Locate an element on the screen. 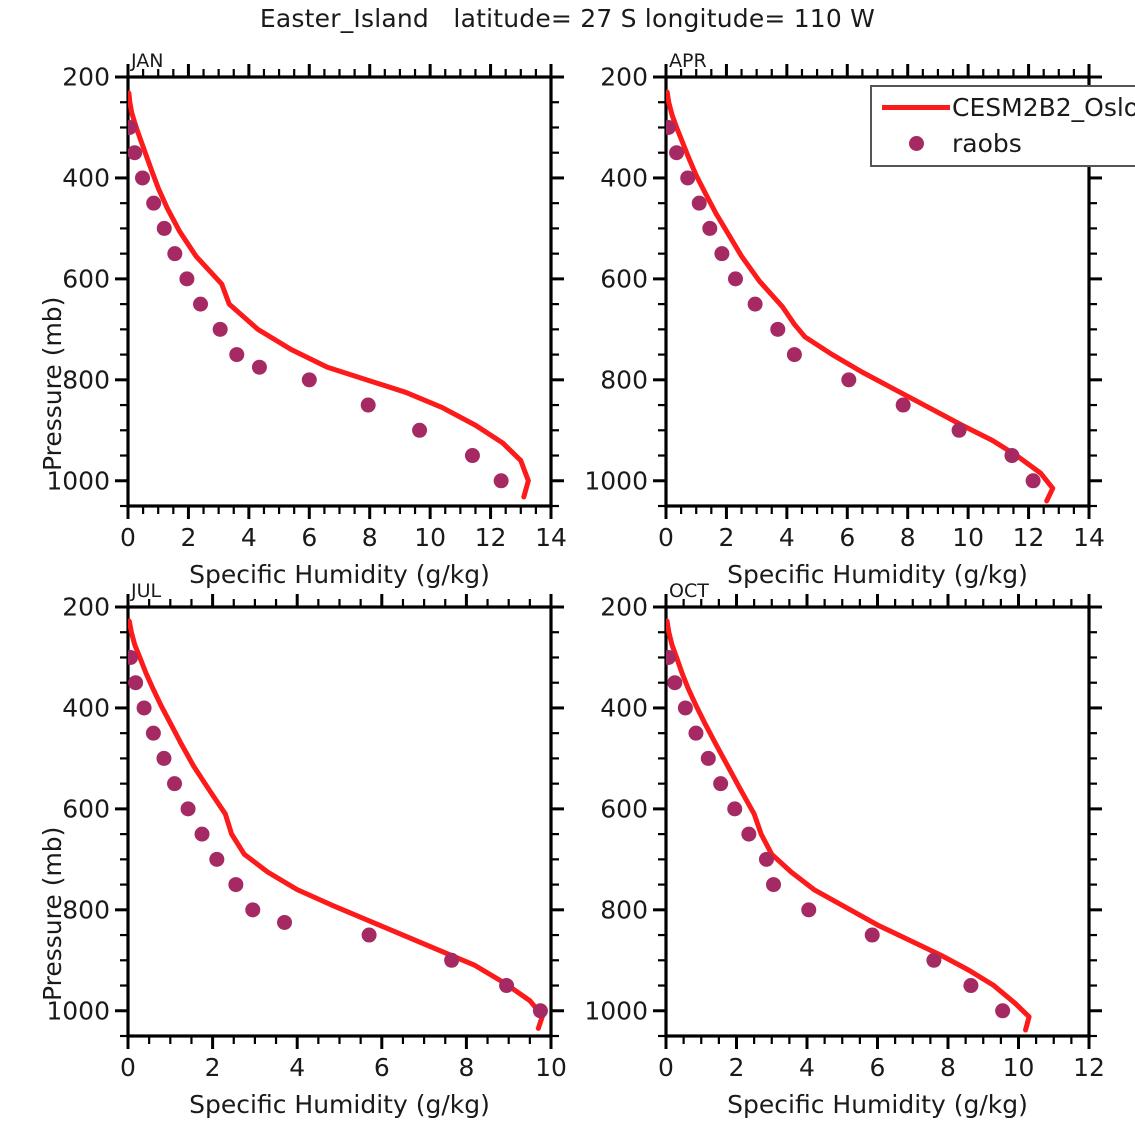 The image size is (1135, 1135). legend-entry-model: CESM2B2_Oslo_F( is located at coordinates (1008, 107).